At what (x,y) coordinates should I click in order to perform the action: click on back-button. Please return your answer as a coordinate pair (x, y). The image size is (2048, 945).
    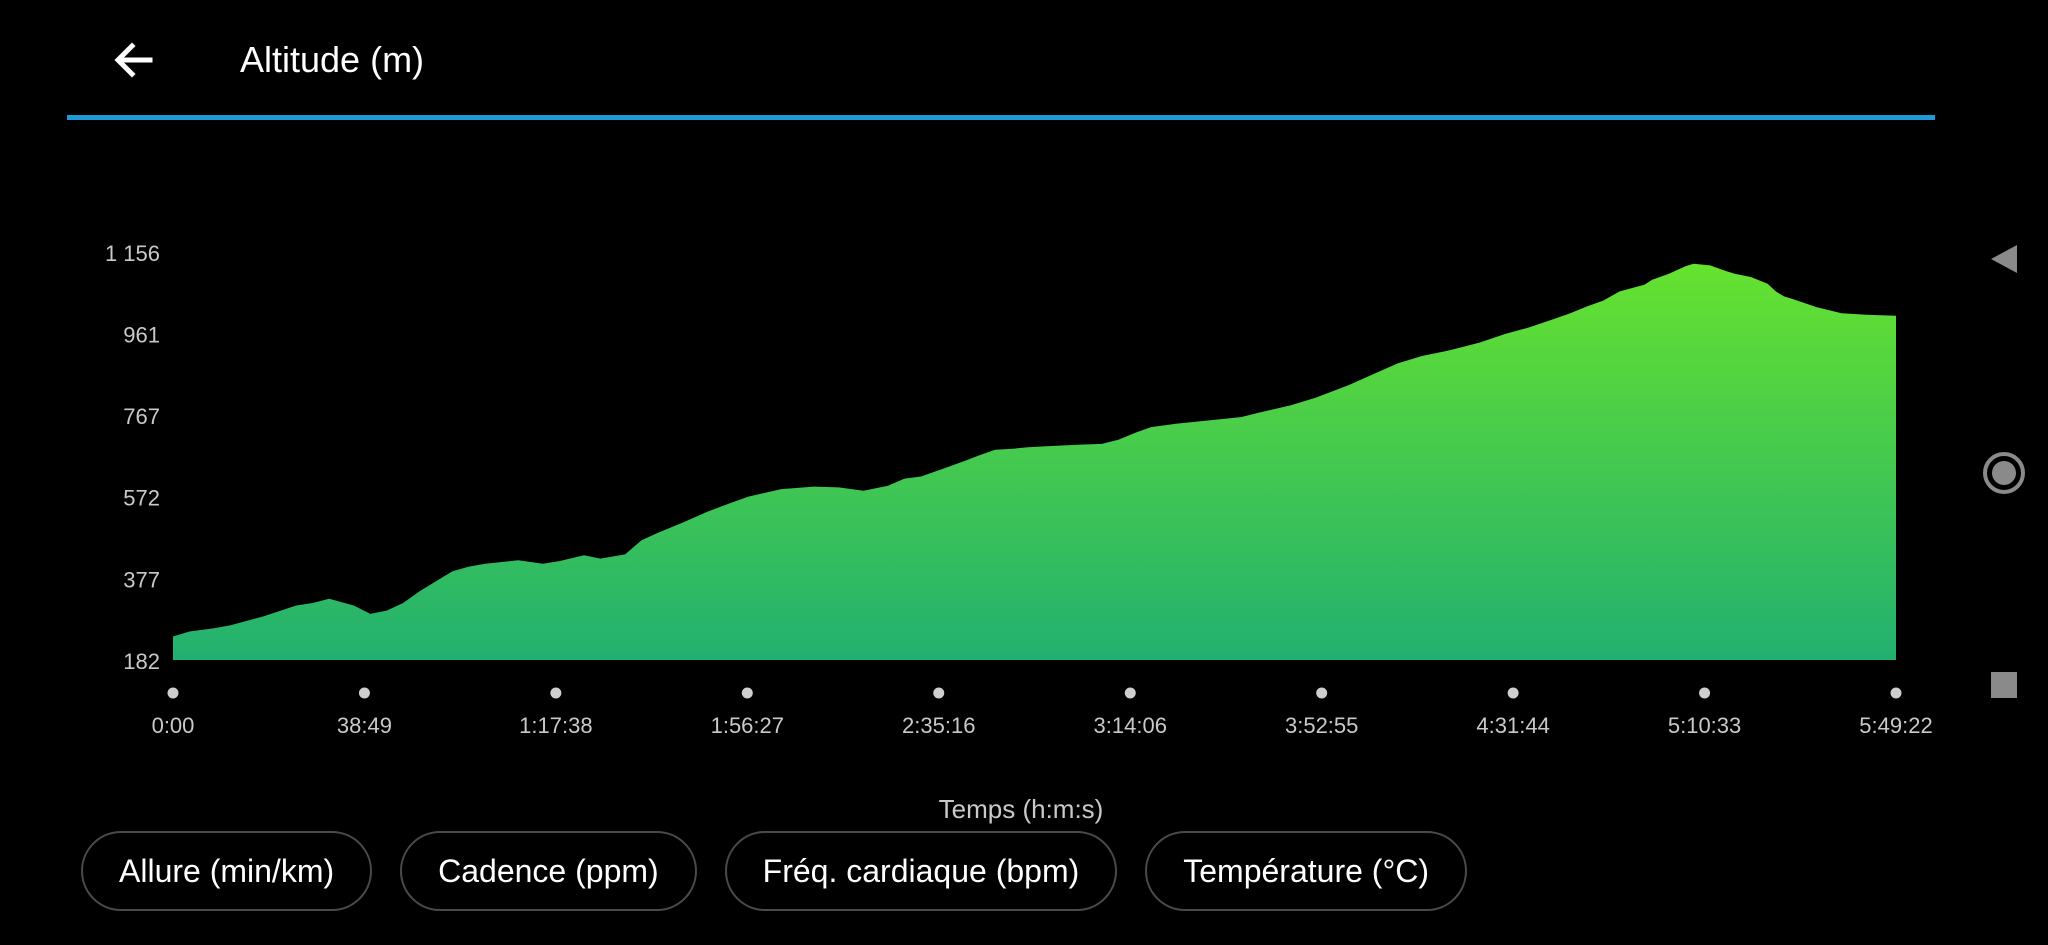
    Looking at the image, I should click on (134, 60).